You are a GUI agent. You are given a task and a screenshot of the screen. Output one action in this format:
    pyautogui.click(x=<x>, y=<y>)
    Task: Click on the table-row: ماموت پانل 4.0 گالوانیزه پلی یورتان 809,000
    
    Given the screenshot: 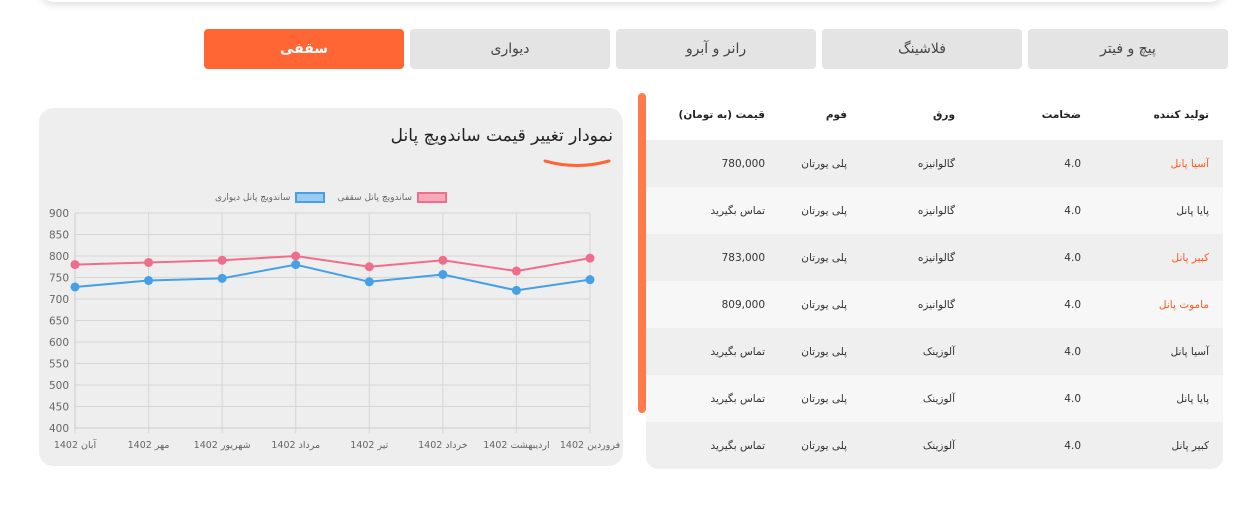 What is the action you would take?
    pyautogui.click(x=934, y=304)
    